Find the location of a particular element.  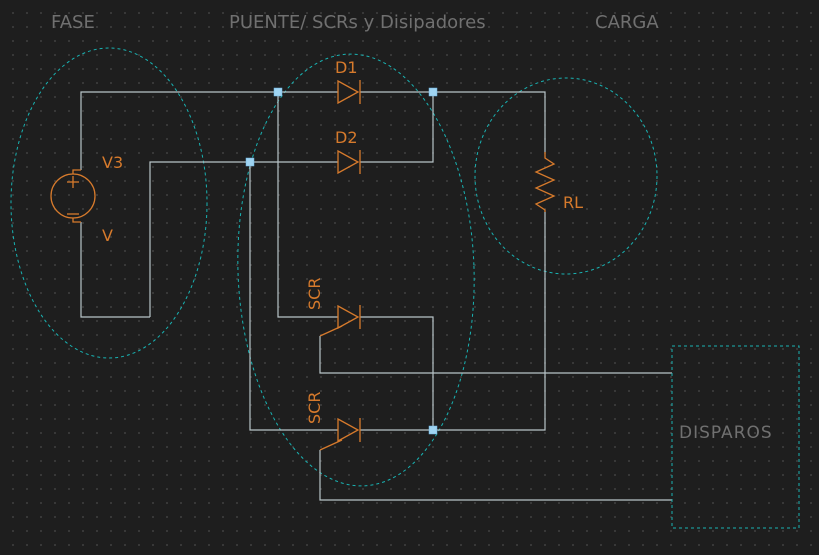

scr-top-gate is located at coordinates (331, 331).